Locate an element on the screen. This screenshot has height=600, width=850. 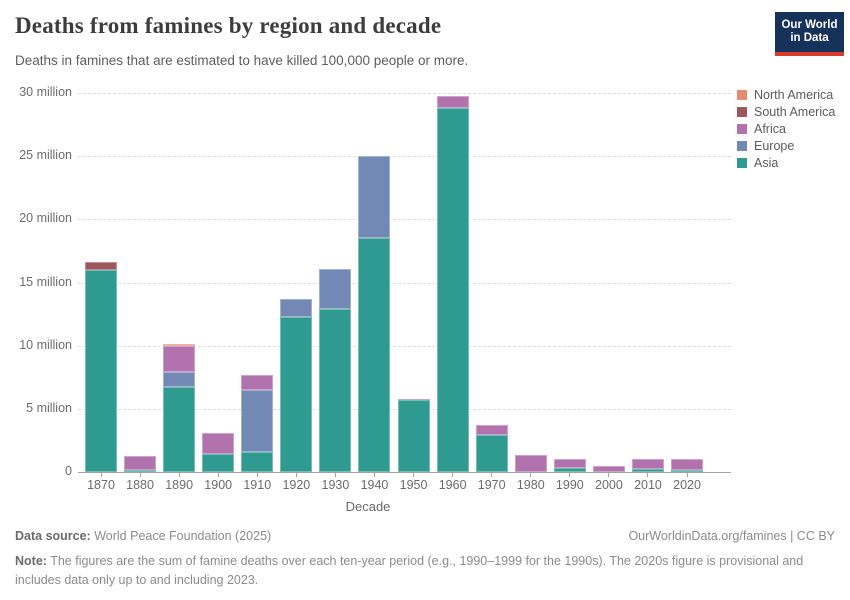
x-tick-label: 2010 is located at coordinates (648, 485).